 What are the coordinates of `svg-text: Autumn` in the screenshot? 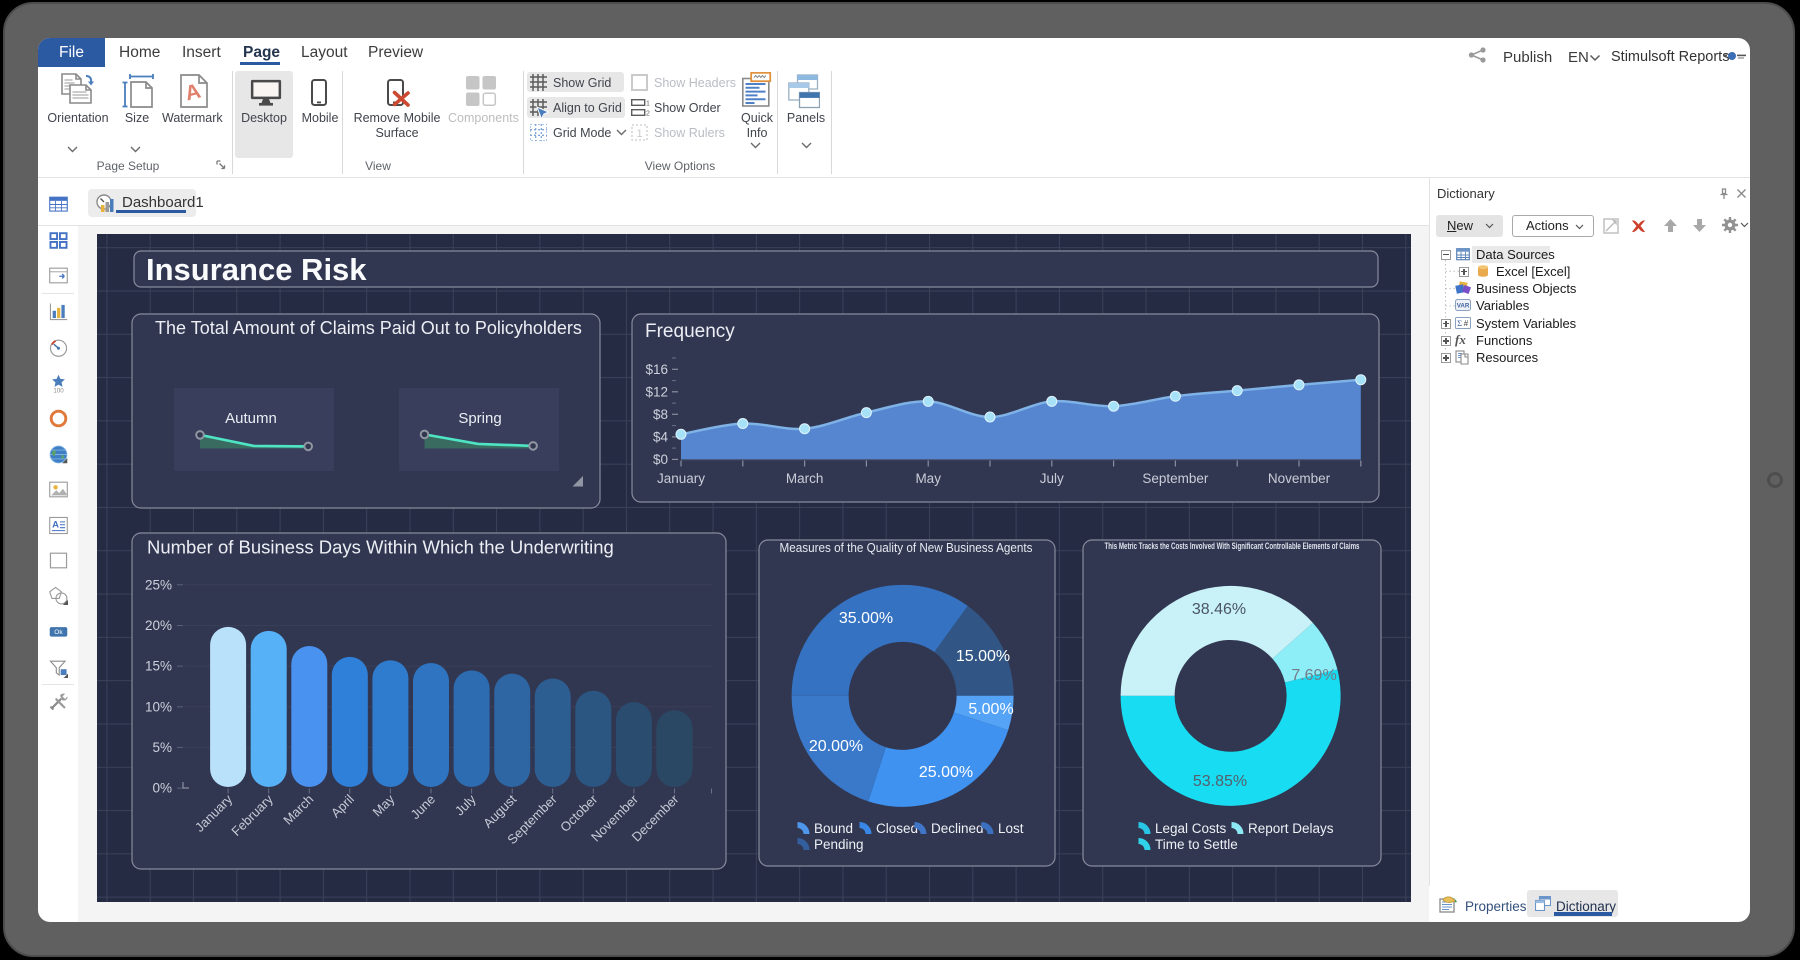 It's located at (251, 418).